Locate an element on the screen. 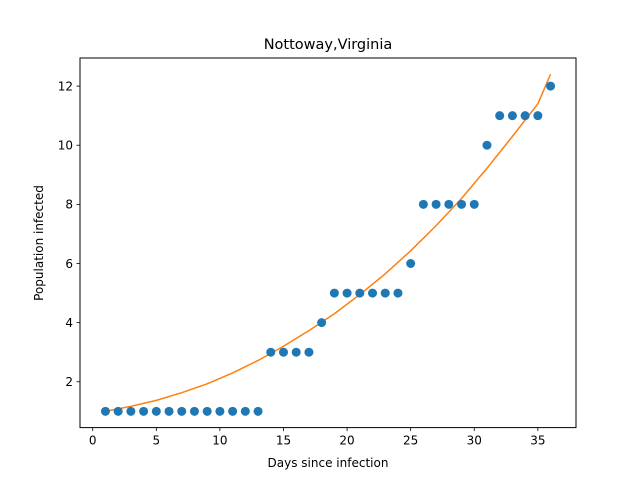 This screenshot has height=480, width=640. y-tick-label: 12 is located at coordinates (65, 86).